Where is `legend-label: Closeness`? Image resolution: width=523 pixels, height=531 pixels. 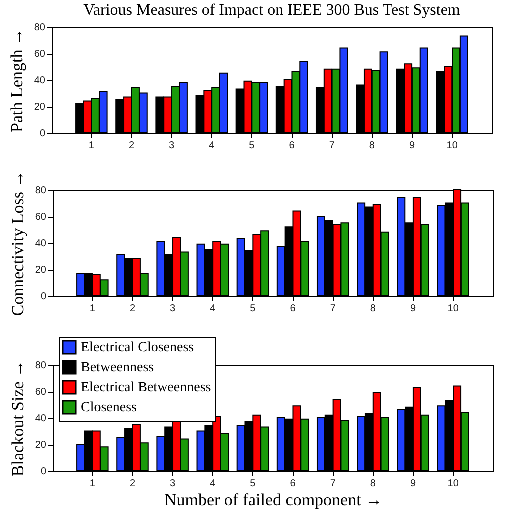 legend-label: Closeness is located at coordinates (109, 408).